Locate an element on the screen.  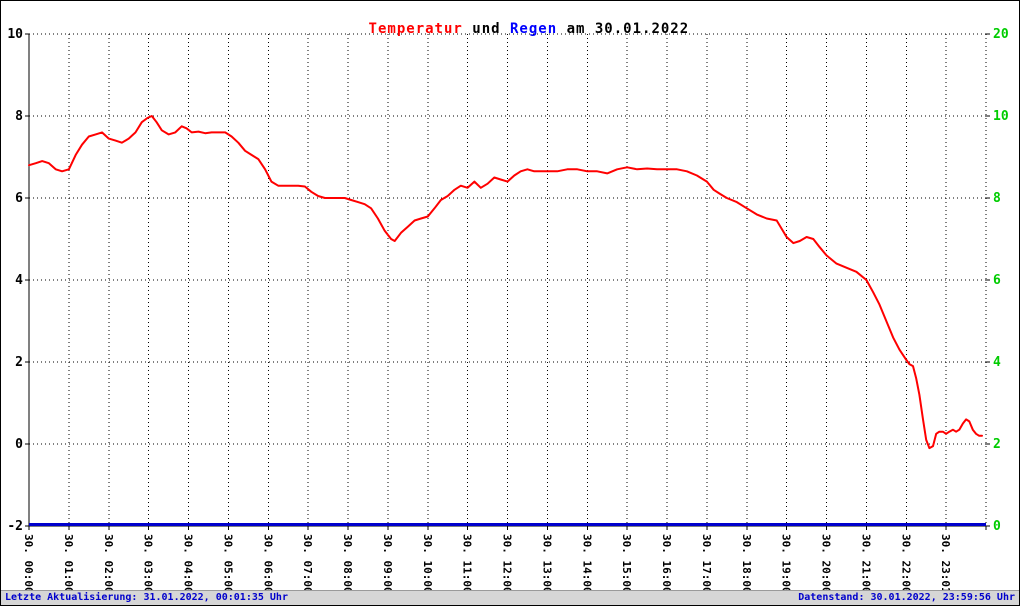
x-axis-label: 30. 07:00 is located at coordinates (307, 562).